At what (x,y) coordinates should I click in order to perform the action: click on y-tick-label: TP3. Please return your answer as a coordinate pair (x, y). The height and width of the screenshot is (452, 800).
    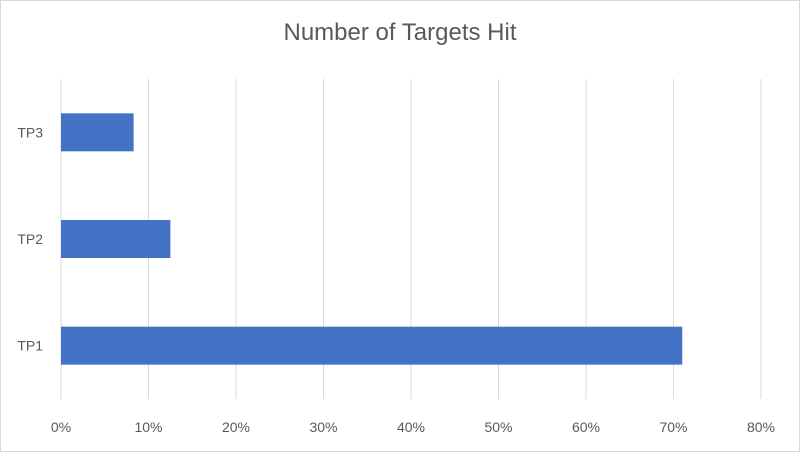
    Looking at the image, I should click on (30, 132).